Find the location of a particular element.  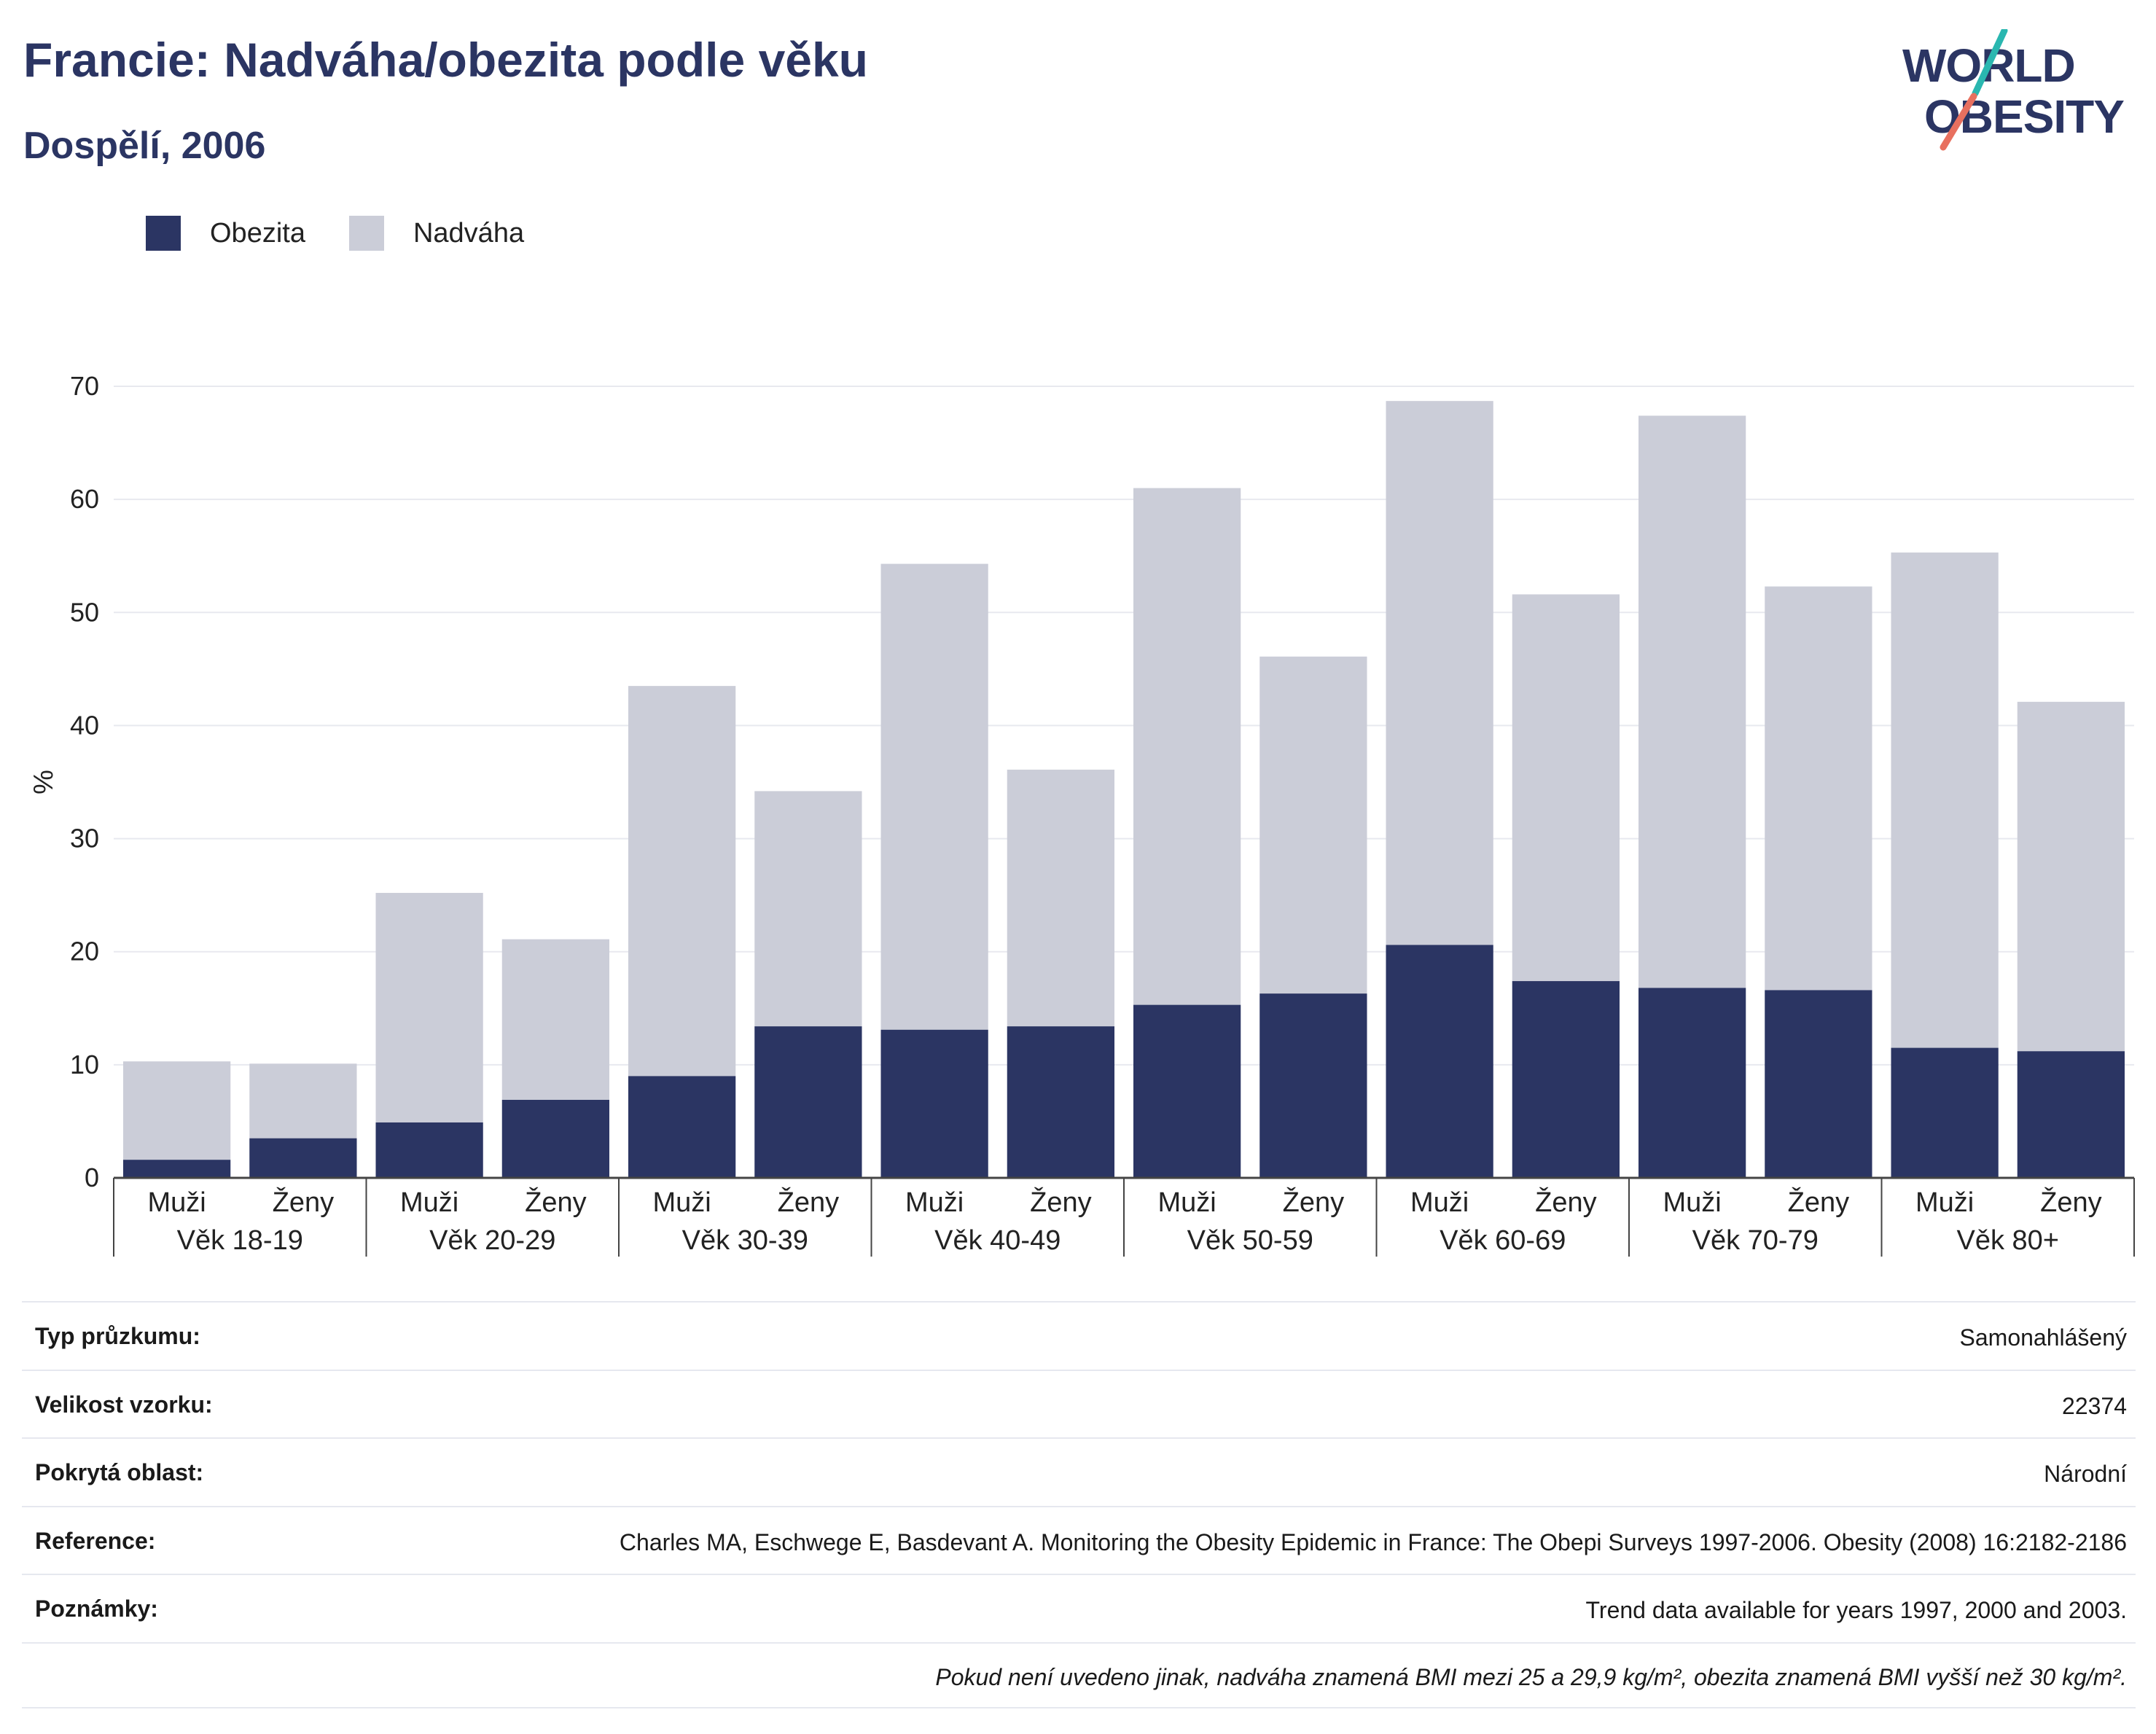

info-key: Poznámky: is located at coordinates (97, 1609).